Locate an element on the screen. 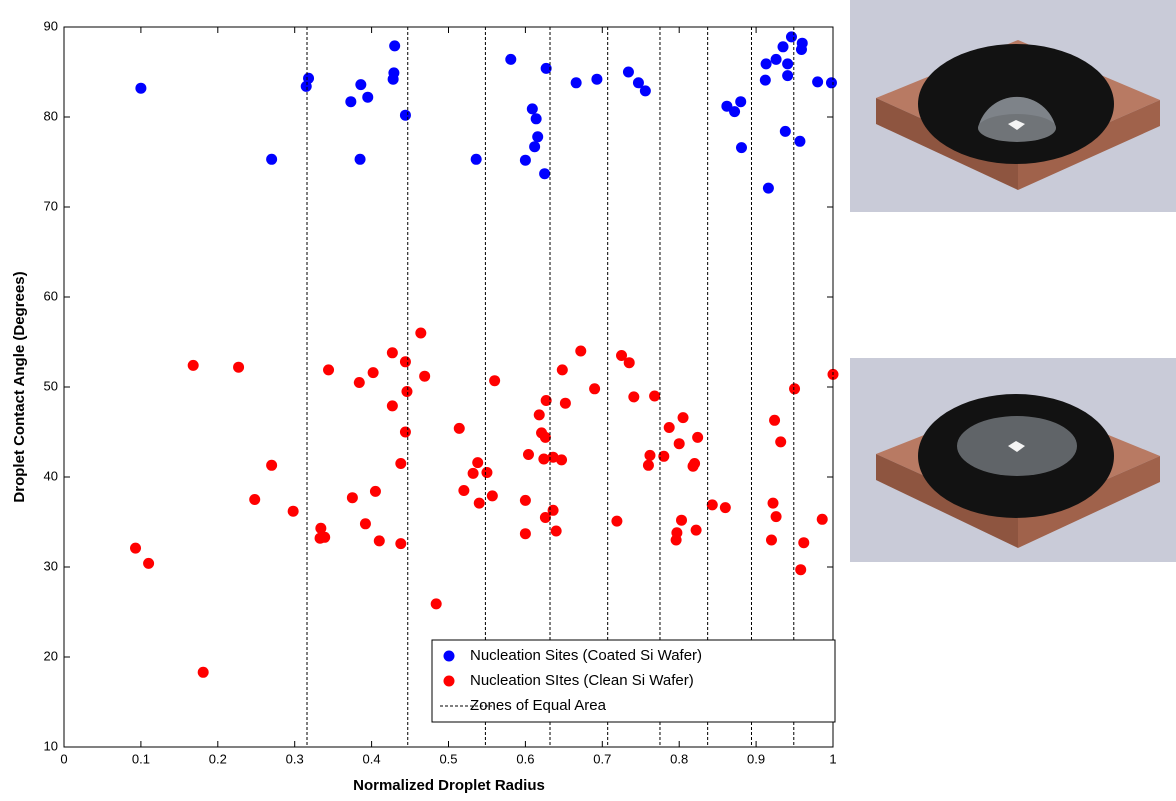  x-tick-label: 0.3 is located at coordinates (295, 758).